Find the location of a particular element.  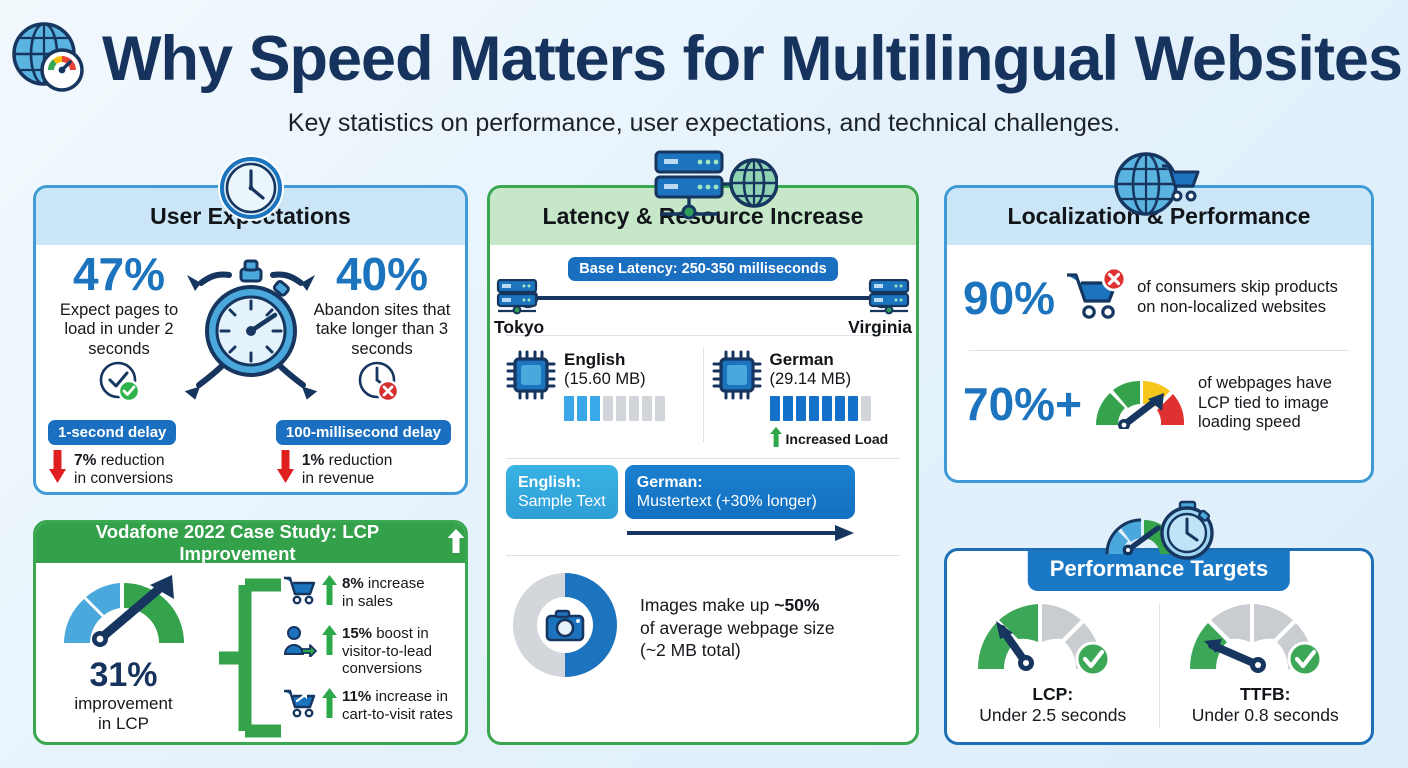

language-german: German (29.14 MB) Increased Load is located at coordinates (806, 397).